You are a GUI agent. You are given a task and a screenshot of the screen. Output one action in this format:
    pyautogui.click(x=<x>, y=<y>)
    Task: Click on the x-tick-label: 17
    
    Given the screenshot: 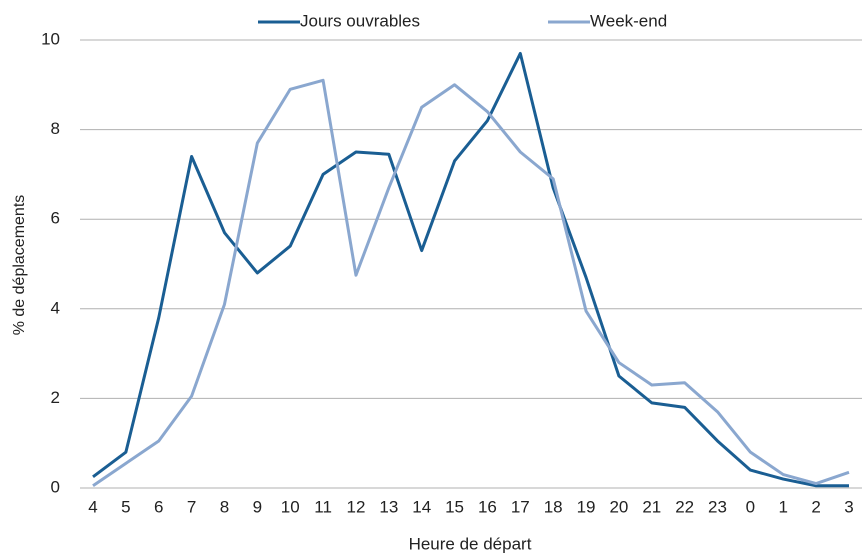 What is the action you would take?
    pyautogui.click(x=520, y=506)
    